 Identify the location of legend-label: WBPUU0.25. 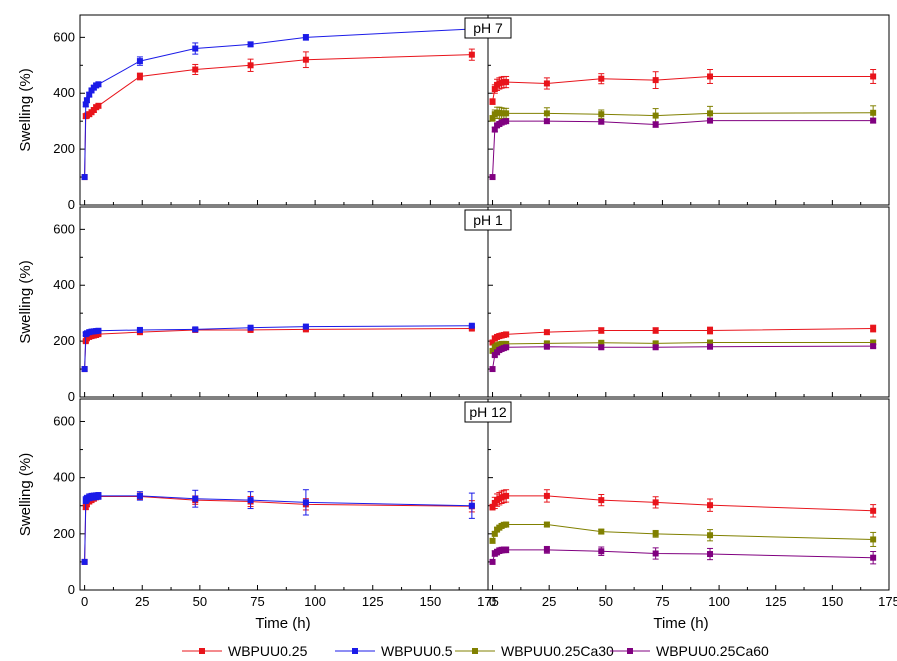
(268, 651).